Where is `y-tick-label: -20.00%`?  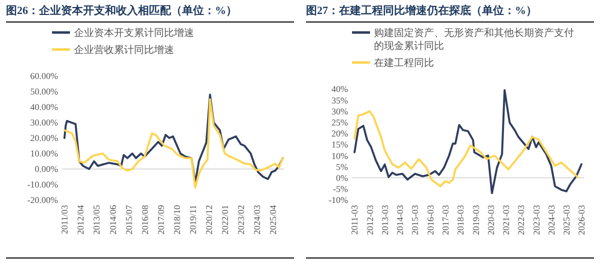
y-tick-label: -20.00% is located at coordinates (42, 200).